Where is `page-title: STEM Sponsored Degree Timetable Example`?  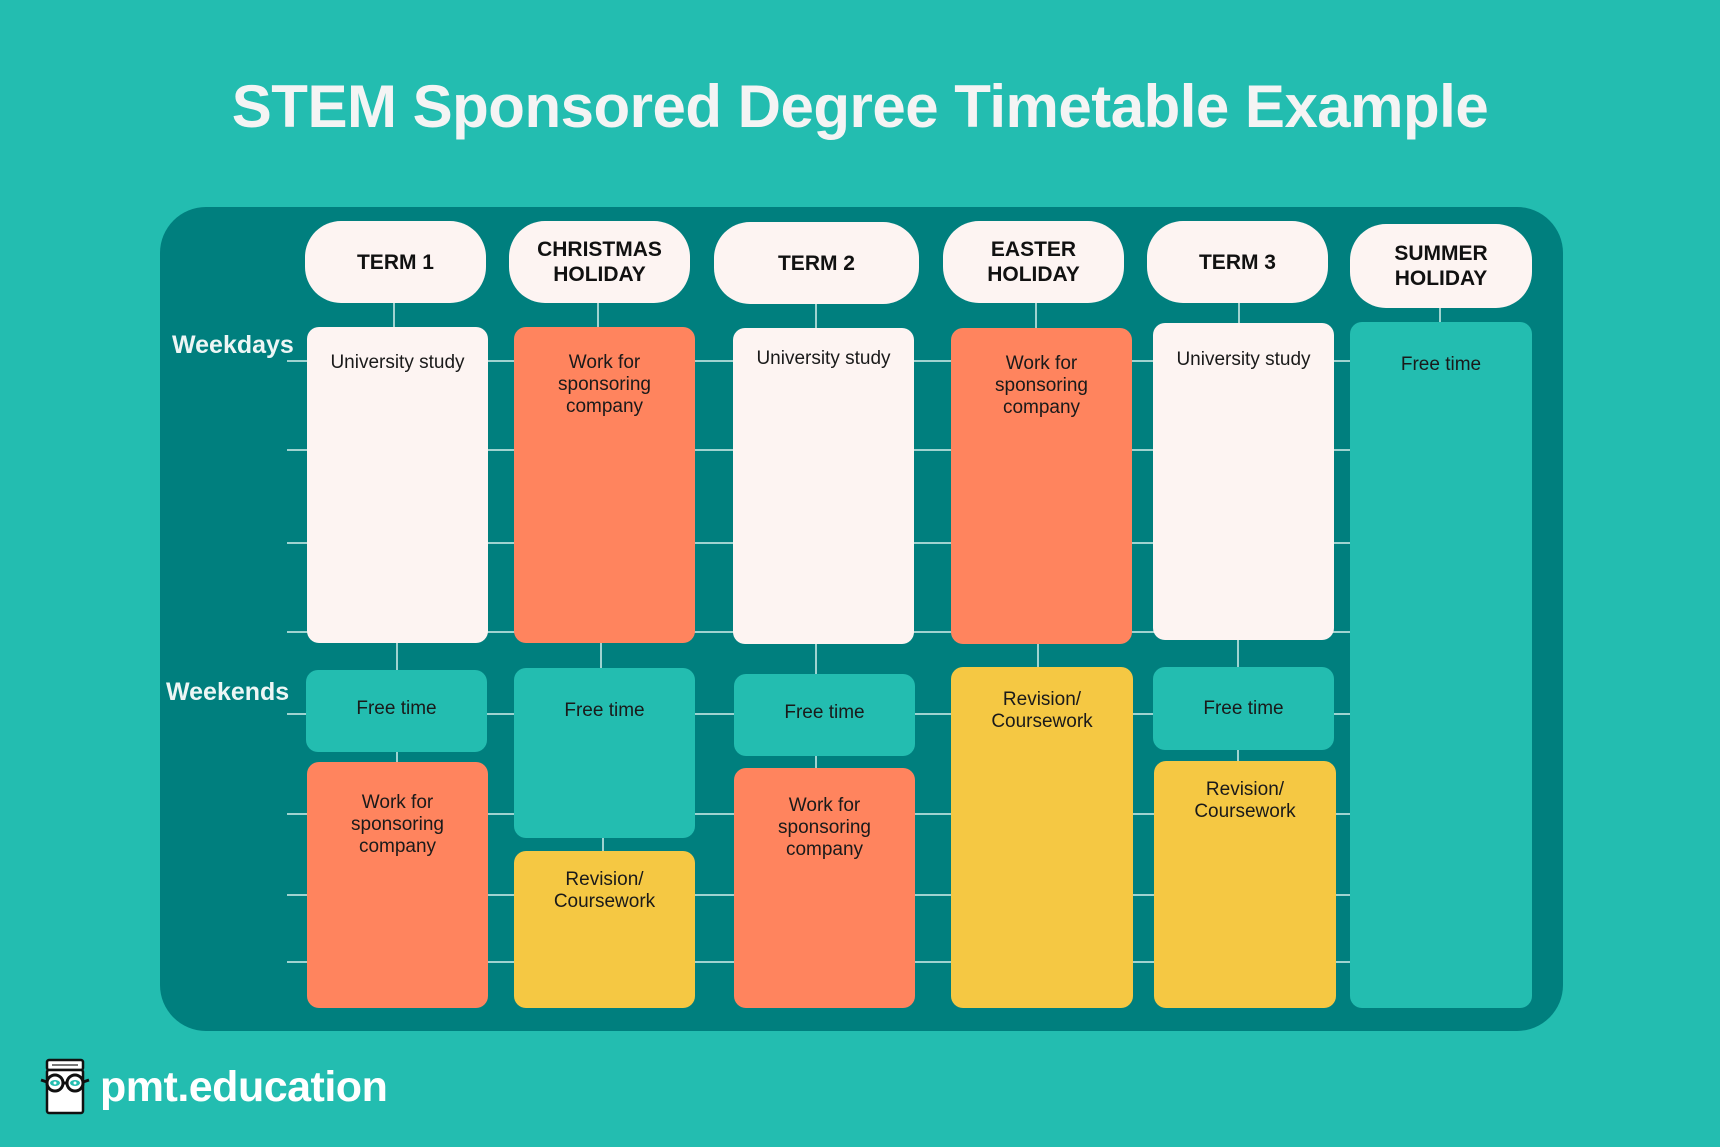 page-title: STEM Sponsored Degree Timetable Example is located at coordinates (860, 106).